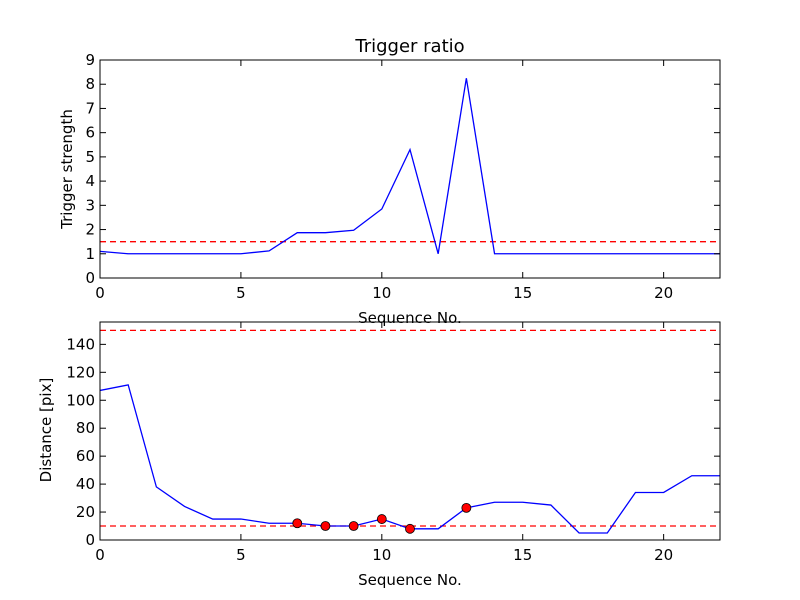  Describe the element at coordinates (80, 372) in the screenshot. I see `y-tick-label: 120` at that location.